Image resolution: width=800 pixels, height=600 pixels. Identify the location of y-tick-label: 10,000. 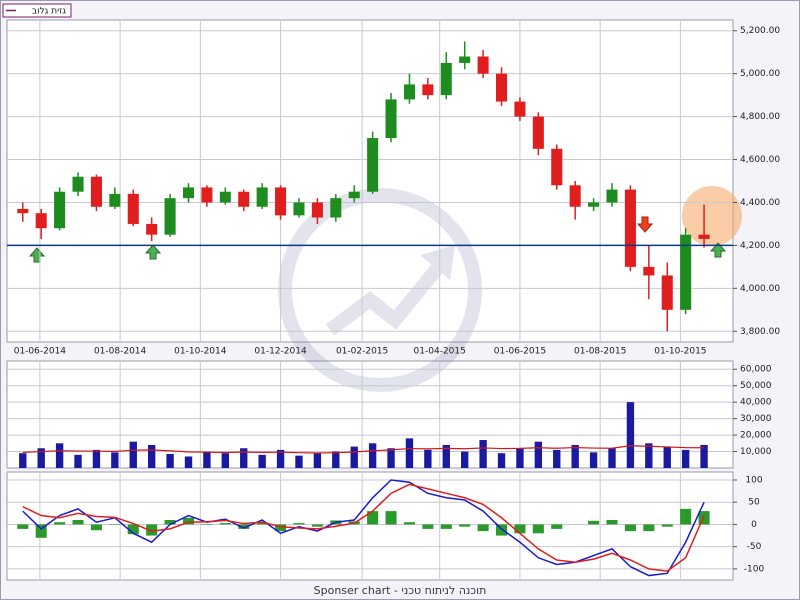
(756, 452).